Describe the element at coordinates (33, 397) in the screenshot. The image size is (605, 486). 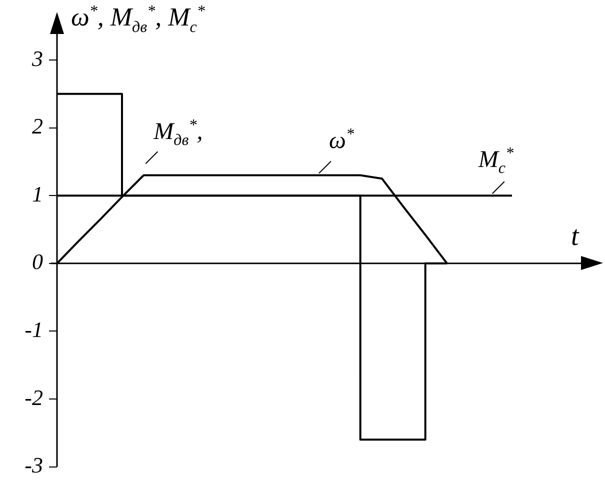
I see `y-tick-label: -2` at that location.